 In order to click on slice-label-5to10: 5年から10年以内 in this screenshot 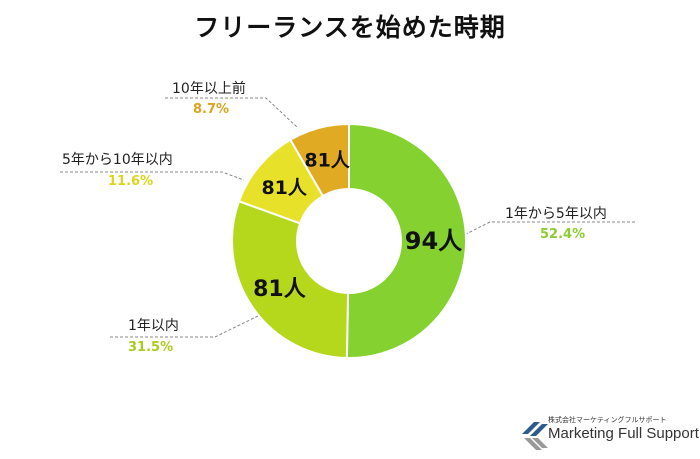, I will do `click(117, 160)`.